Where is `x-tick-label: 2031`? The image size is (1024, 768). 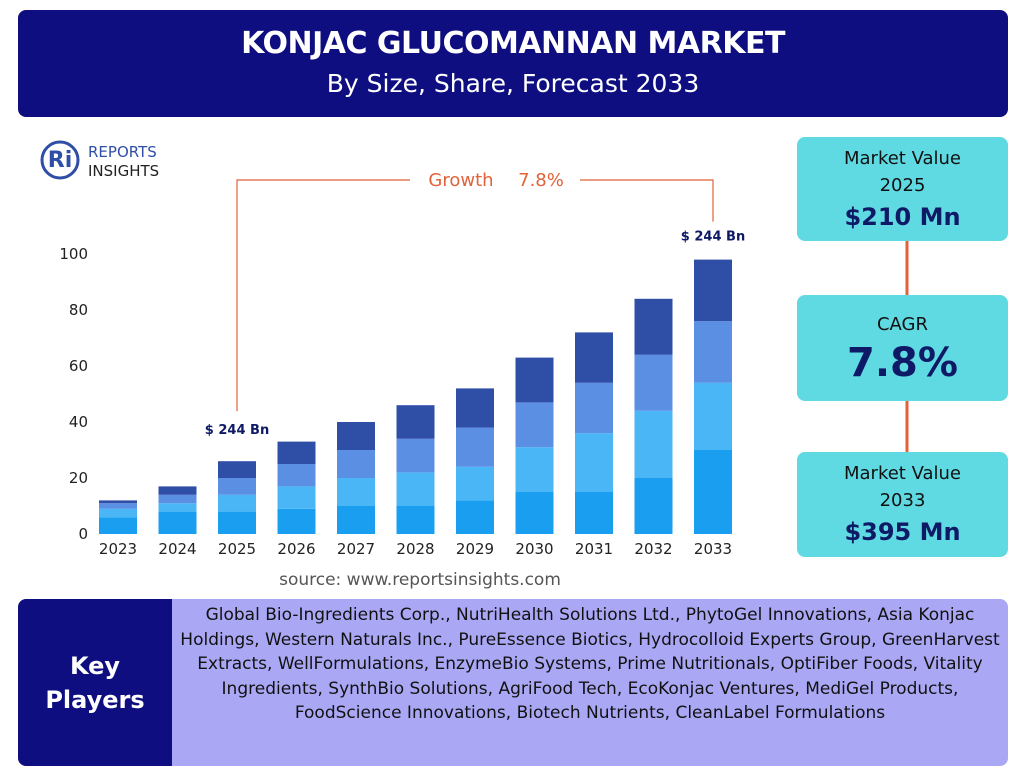
x-tick-label: 2031 is located at coordinates (594, 549).